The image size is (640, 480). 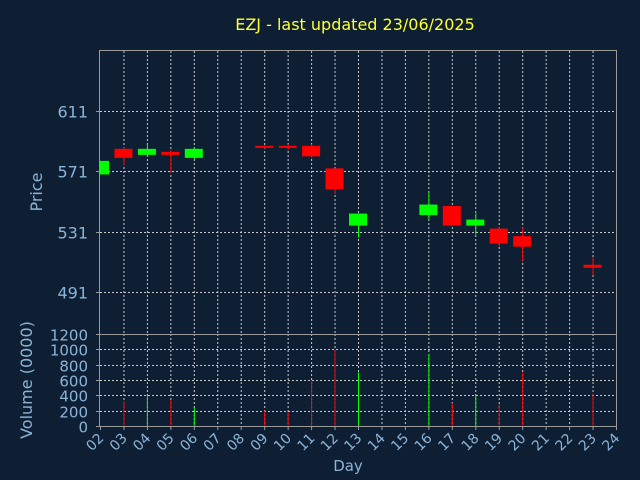 What do you see at coordinates (26, 380) in the screenshot?
I see `volume-axis-label: Volume (0000)` at bounding box center [26, 380].